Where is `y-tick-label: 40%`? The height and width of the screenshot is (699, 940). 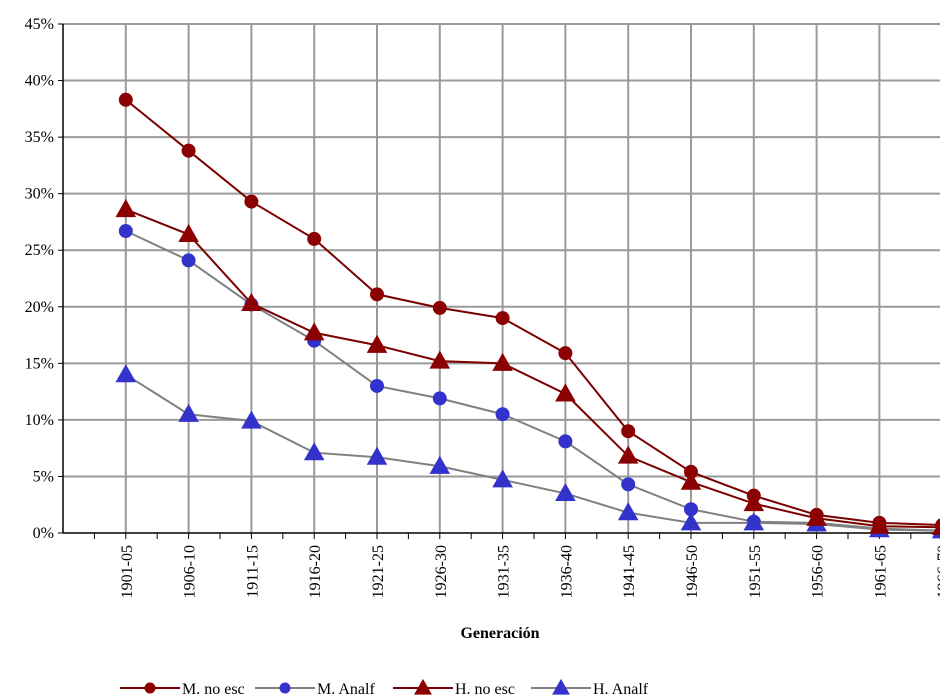
y-tick-label: 40% is located at coordinates (39, 81).